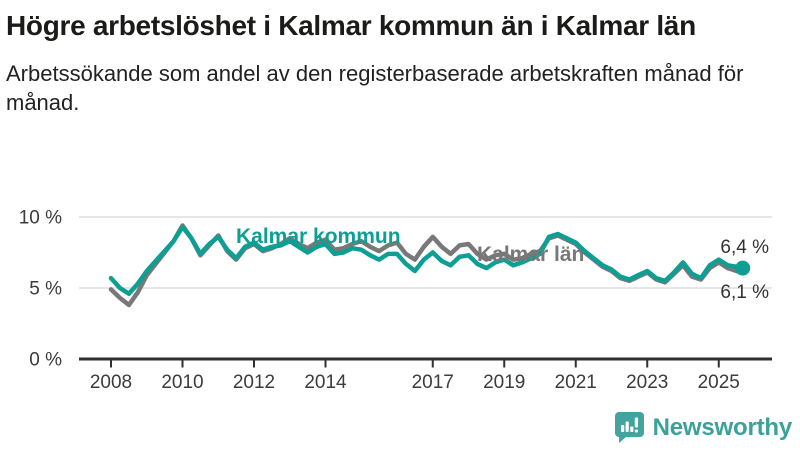 Image resolution: width=800 pixels, height=450 pixels. What do you see at coordinates (744, 247) in the screenshot?
I see `end-value-label-kalmar-kommun: 6,4 %` at bounding box center [744, 247].